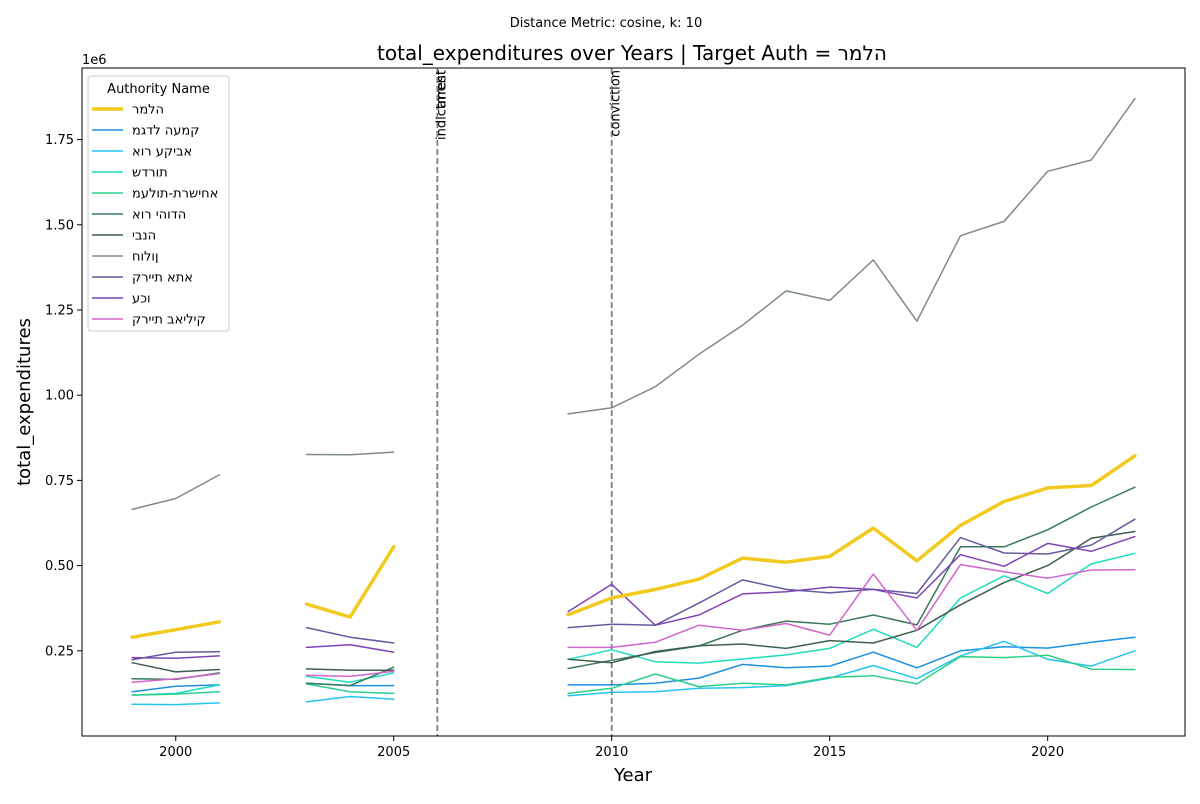 The image size is (1200, 804). What do you see at coordinates (59, 310) in the screenshot?
I see `y-tick-label: 1.25` at bounding box center [59, 310].